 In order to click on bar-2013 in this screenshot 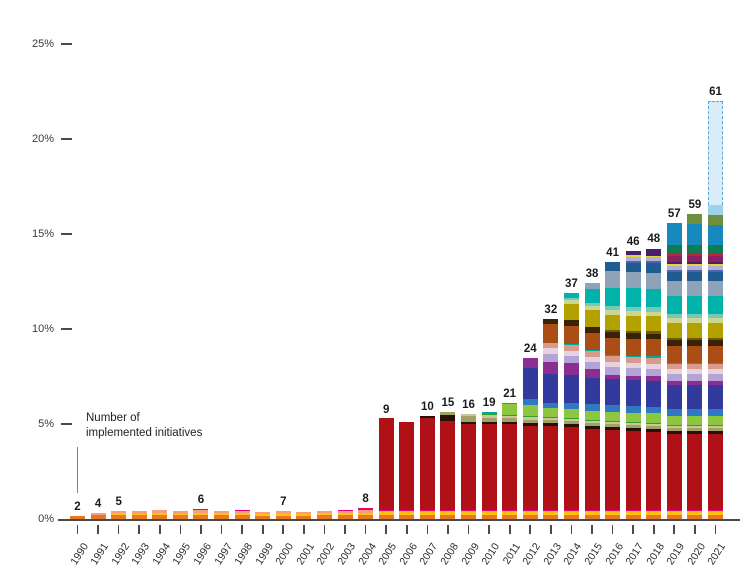, I will do `click(551, 418)`.